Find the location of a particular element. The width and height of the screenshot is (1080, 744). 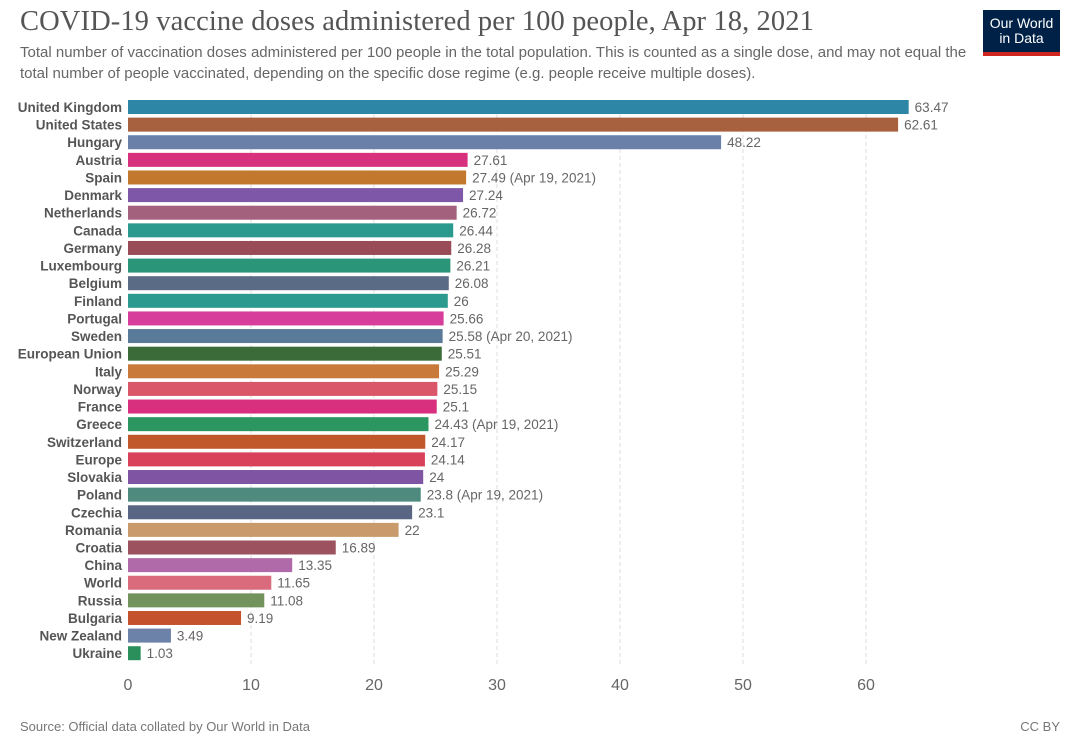

category-label: Spain is located at coordinates (103, 177).